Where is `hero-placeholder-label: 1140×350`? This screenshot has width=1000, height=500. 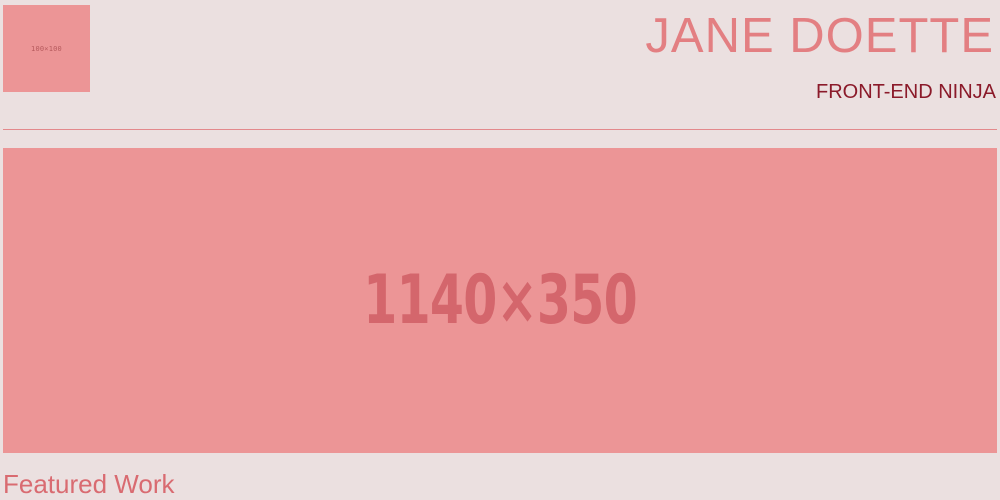
hero-placeholder-label: 1140×350 is located at coordinates (500, 300).